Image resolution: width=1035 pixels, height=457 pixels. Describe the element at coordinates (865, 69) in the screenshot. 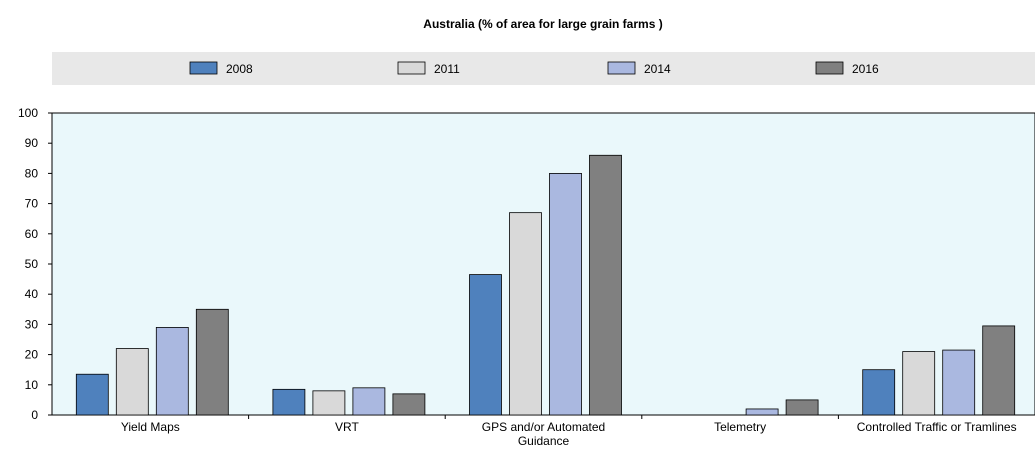

I see `legend-label-2016: 2016` at that location.